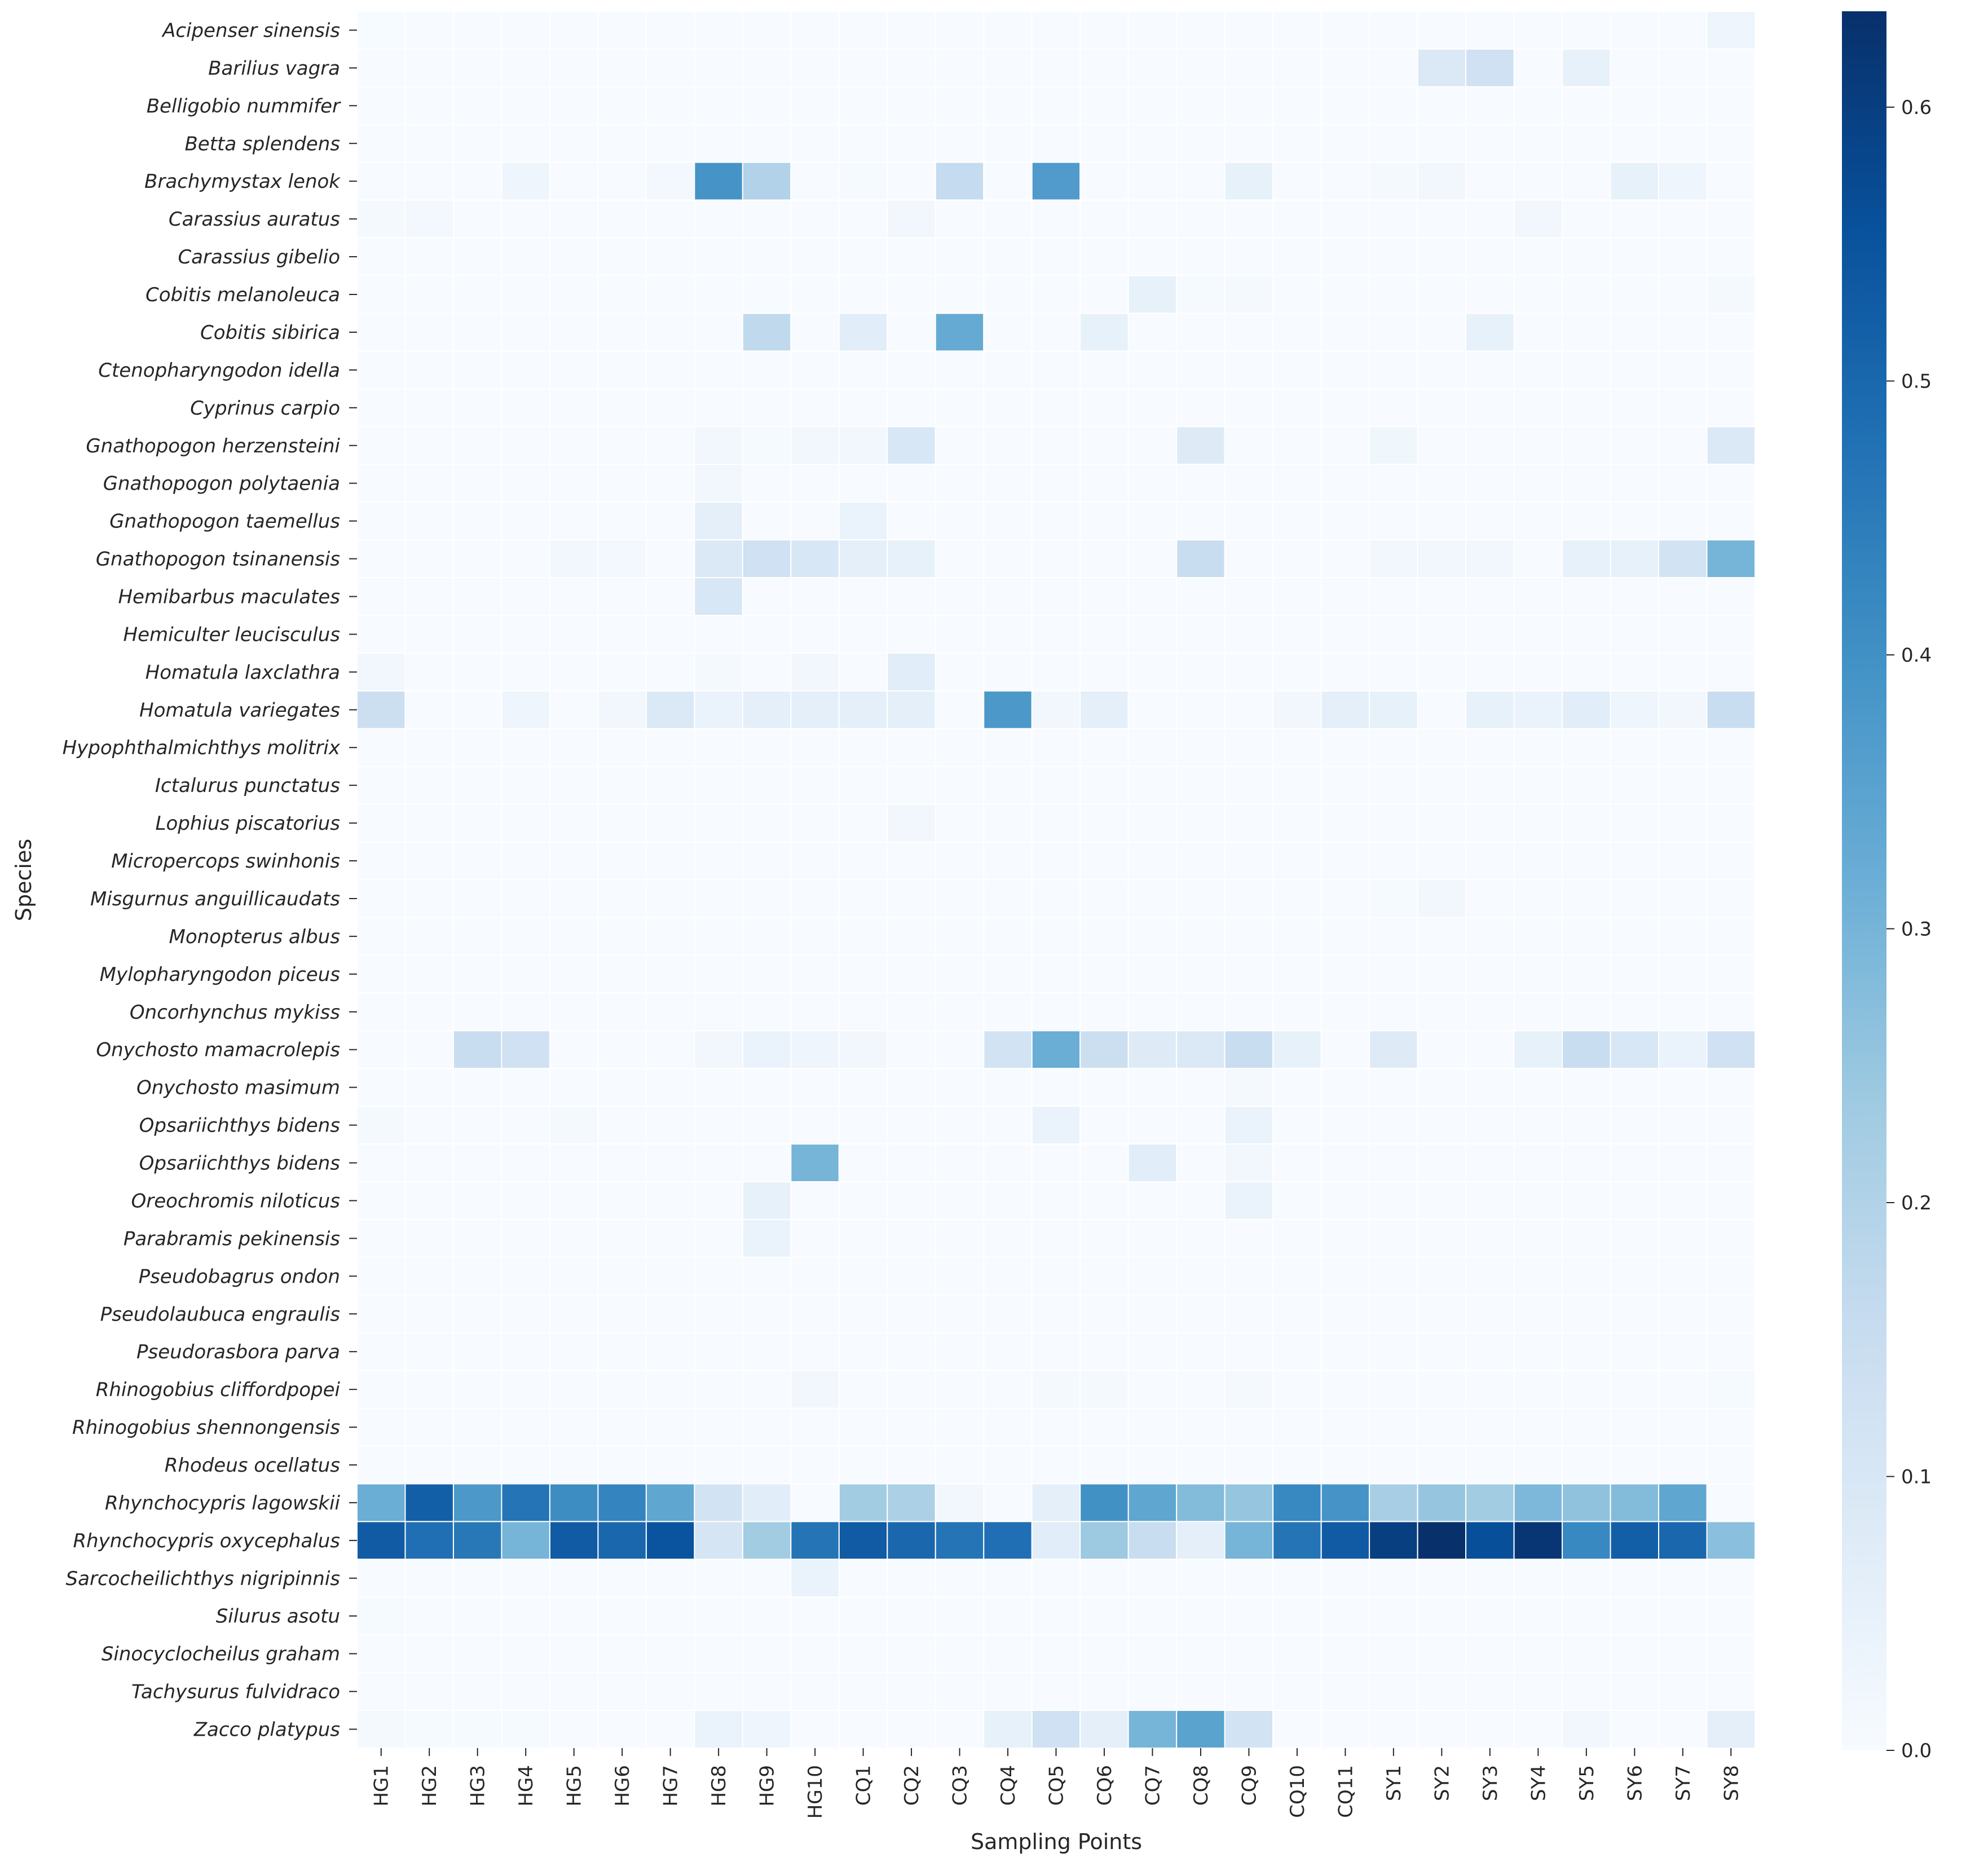  What do you see at coordinates (23, 880) in the screenshot?
I see `y-axis-title: Species` at bounding box center [23, 880].